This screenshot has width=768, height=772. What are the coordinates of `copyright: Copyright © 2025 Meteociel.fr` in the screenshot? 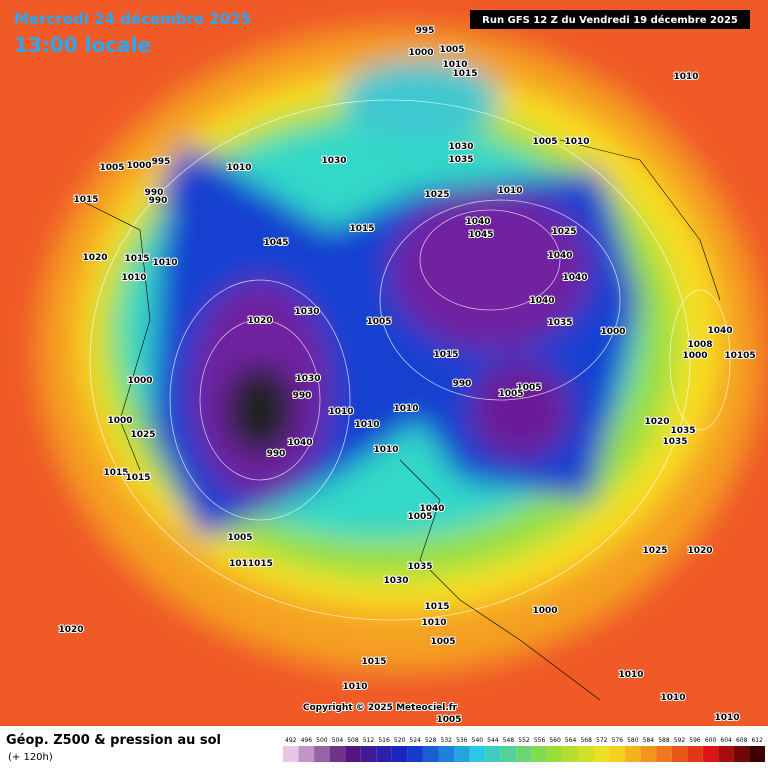 It's located at (380, 708).